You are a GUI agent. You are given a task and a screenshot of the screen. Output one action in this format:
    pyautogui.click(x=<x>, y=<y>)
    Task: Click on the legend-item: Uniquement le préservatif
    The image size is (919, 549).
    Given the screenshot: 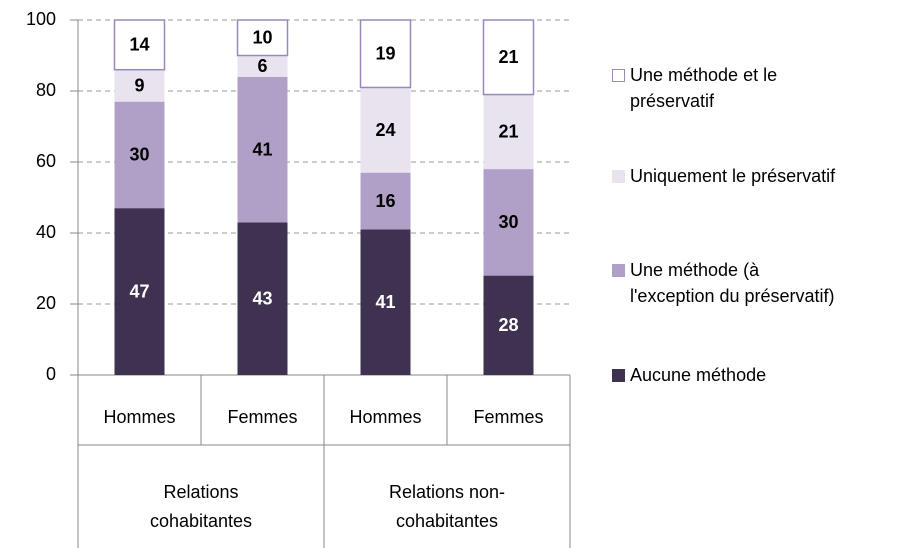 What is the action you would take?
    pyautogui.click(x=723, y=176)
    